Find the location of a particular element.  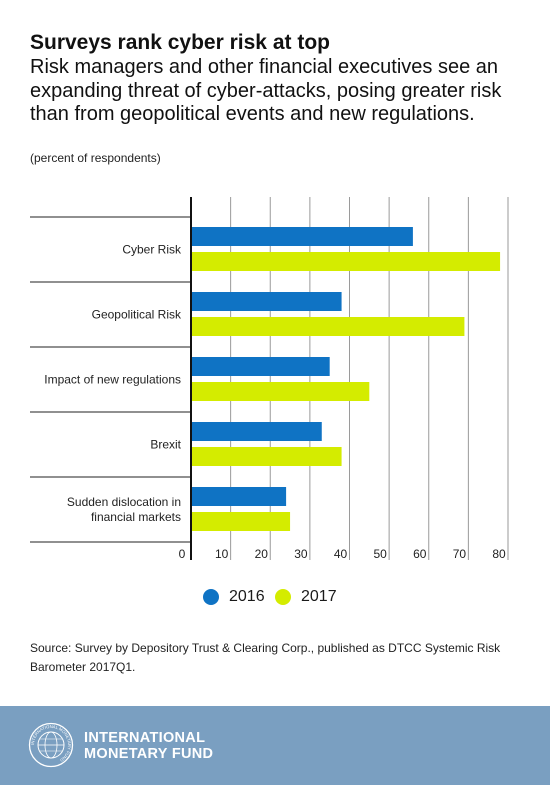

x-tick-label: 70 is located at coordinates (460, 554).